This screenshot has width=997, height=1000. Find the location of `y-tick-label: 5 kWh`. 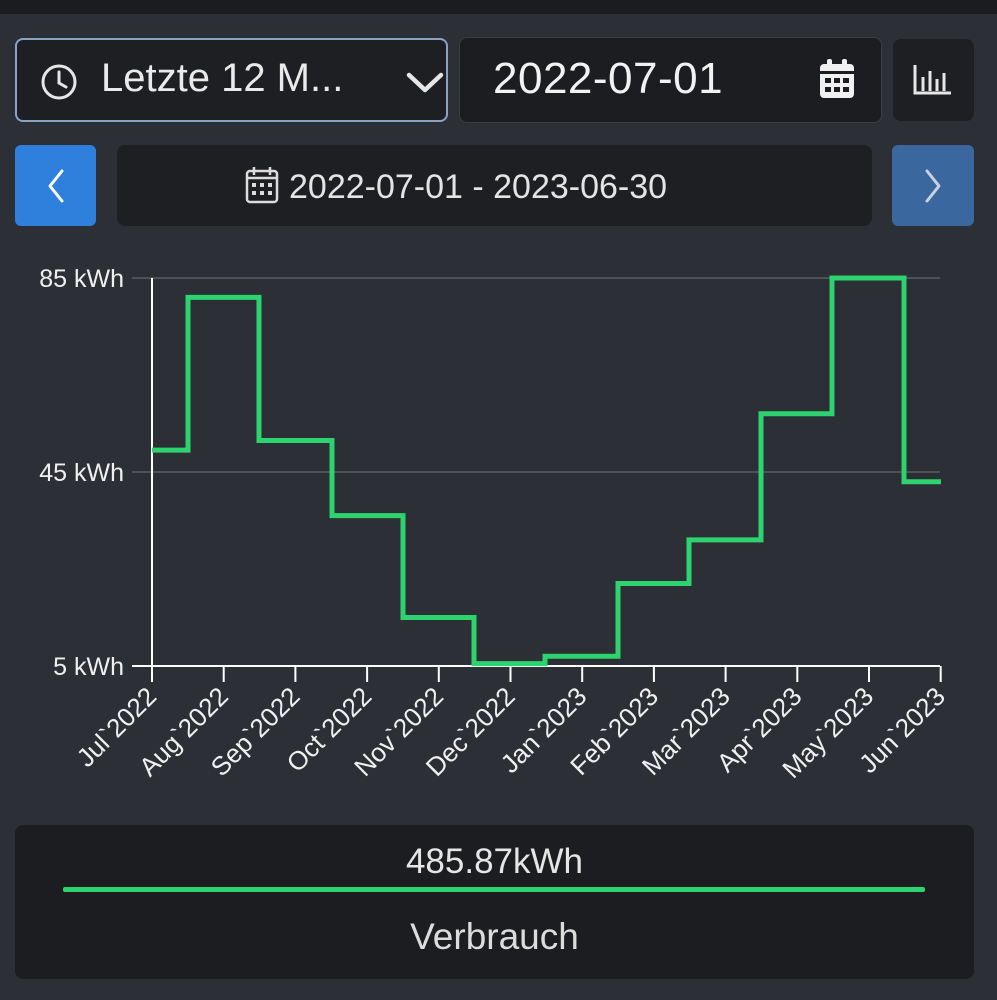

y-tick-label: 5 kWh is located at coordinates (88, 667).